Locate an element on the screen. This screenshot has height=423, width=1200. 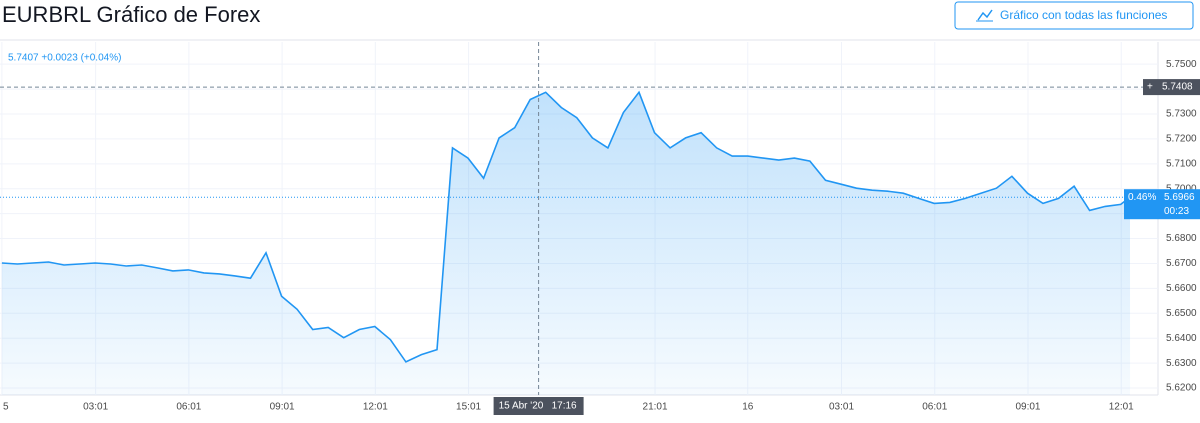
button-label: Gráfico con todas las funciones is located at coordinates (1083, 15).